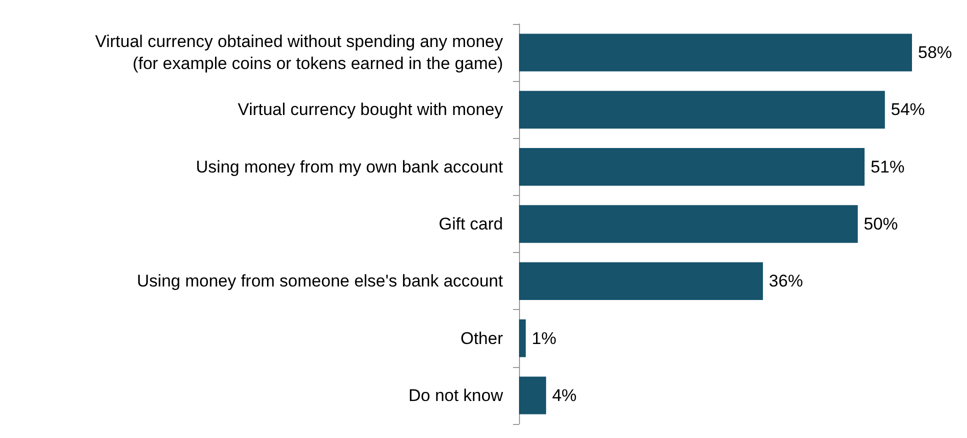  I want to click on data-label: 54%, so click(907, 110).